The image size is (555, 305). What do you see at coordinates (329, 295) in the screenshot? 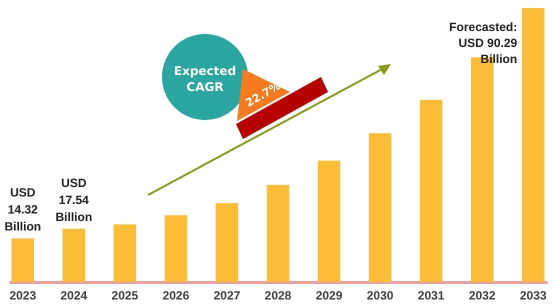
I see `x-tick-label: 2029` at bounding box center [329, 295].